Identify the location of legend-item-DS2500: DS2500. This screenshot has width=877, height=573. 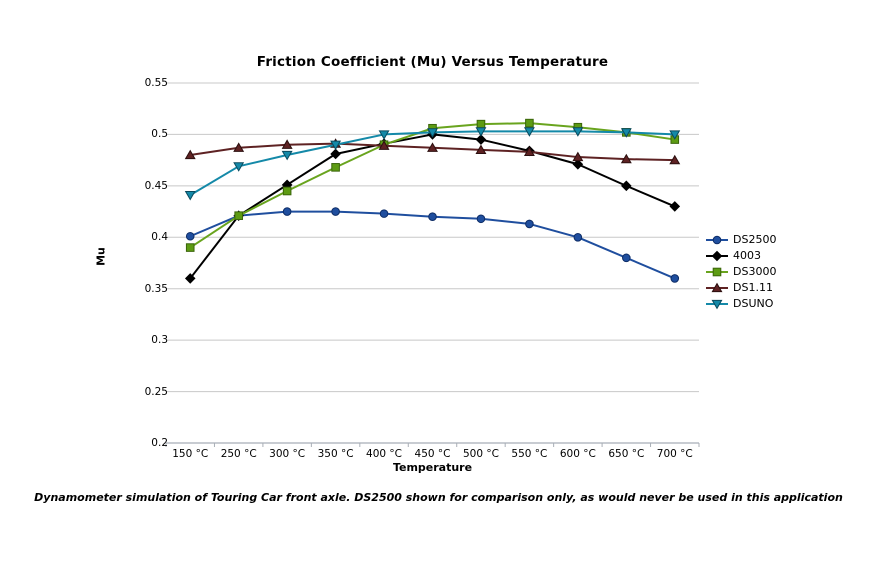
(741, 240).